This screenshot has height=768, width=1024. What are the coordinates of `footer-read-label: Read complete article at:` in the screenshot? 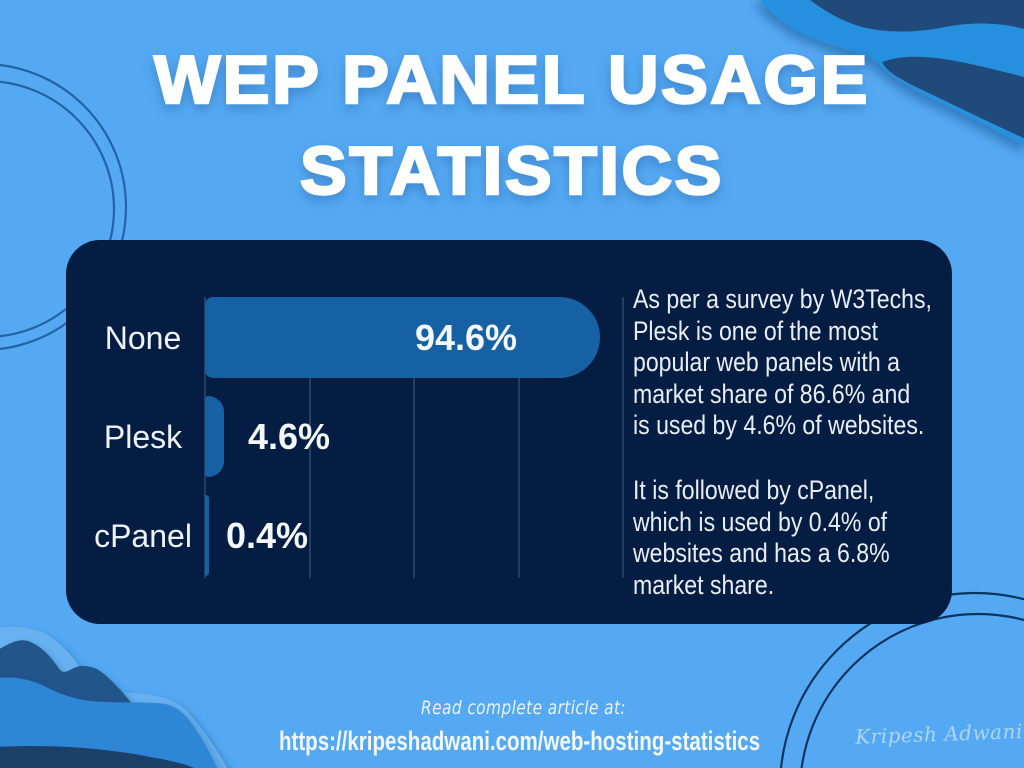 It's located at (524, 708).